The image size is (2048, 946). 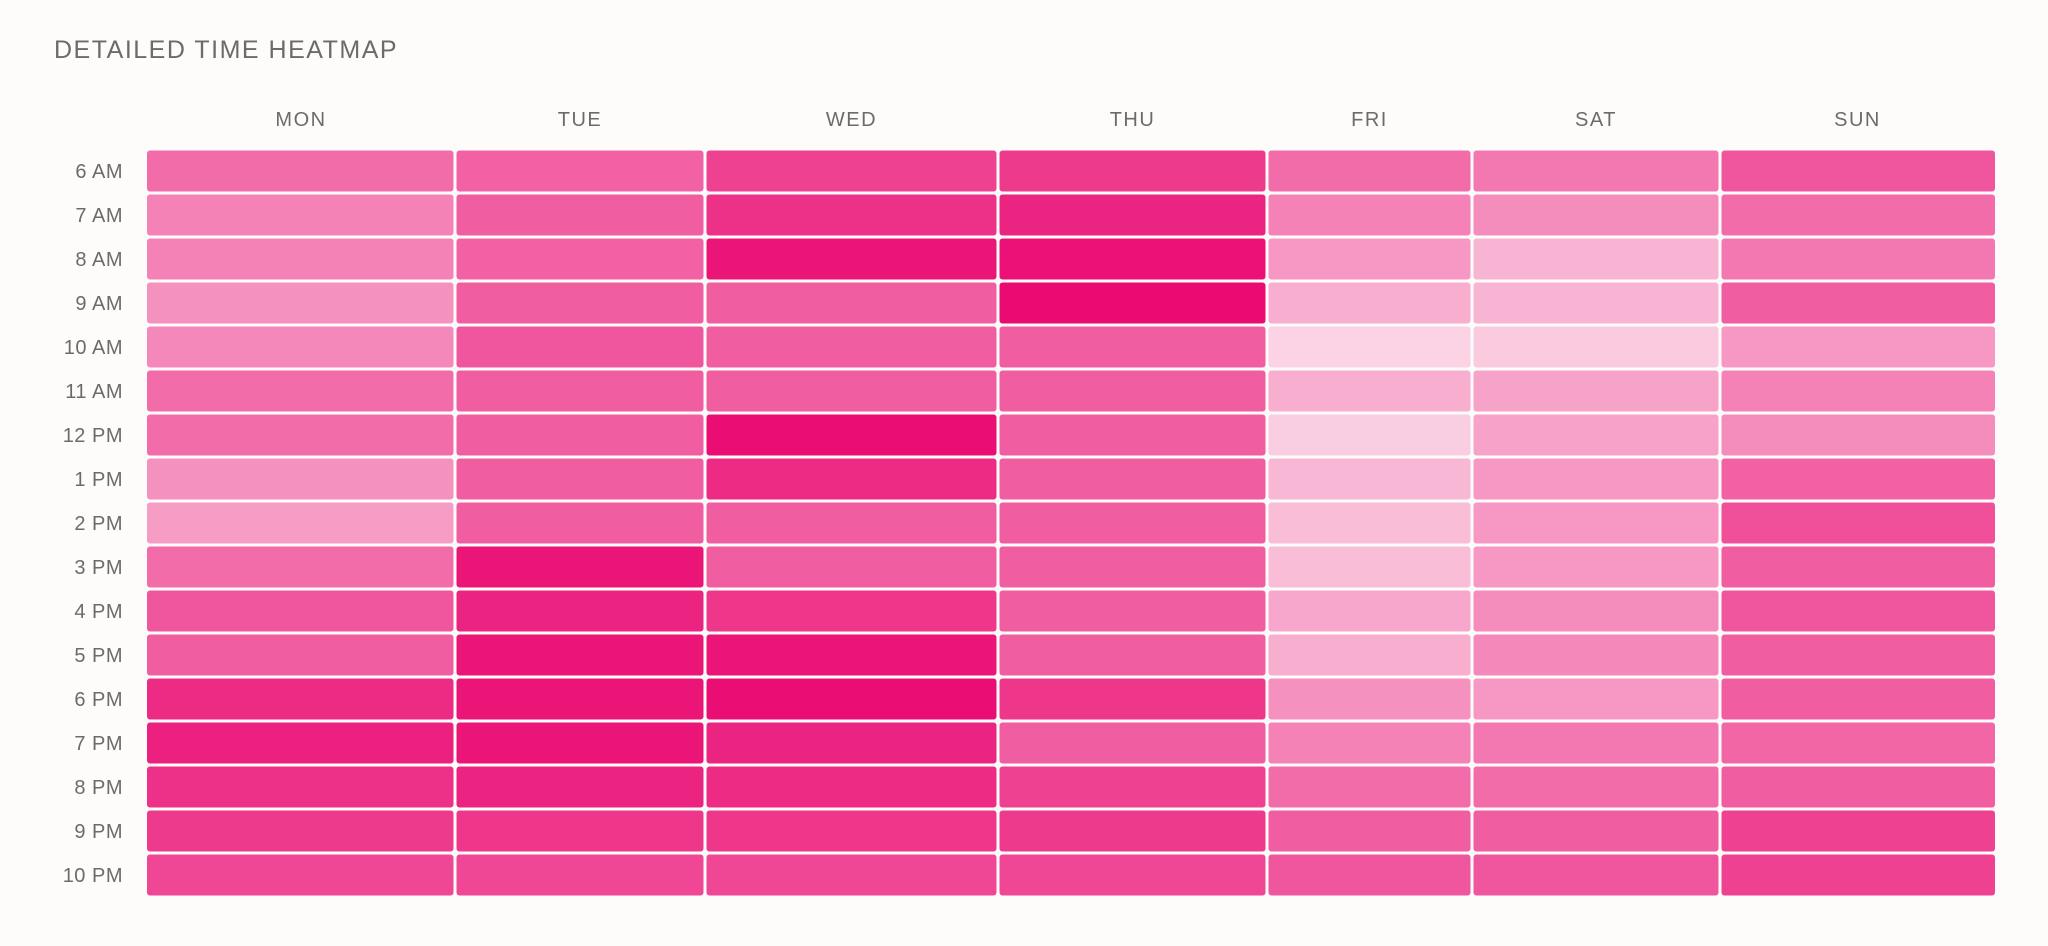 I want to click on heatmap-cell-mon-1-pm, so click(x=300, y=479).